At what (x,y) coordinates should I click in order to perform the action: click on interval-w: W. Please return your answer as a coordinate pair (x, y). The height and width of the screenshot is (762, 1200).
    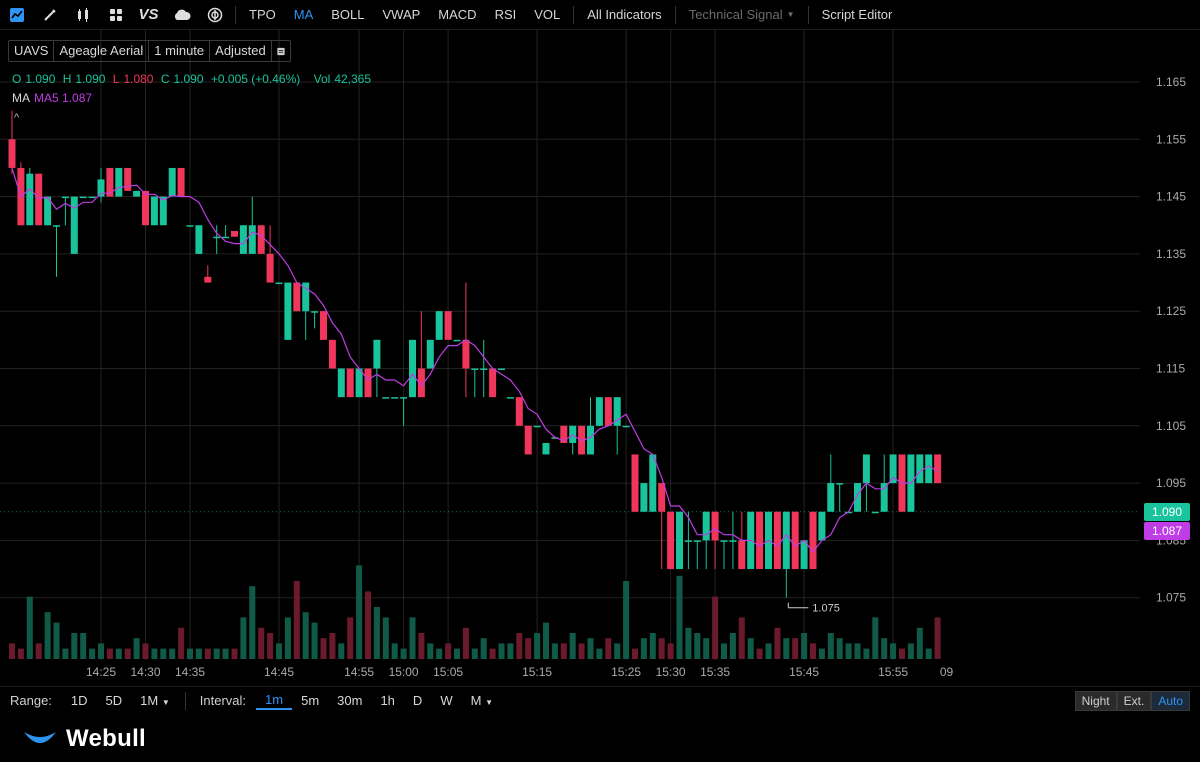
    Looking at the image, I should click on (446, 700).